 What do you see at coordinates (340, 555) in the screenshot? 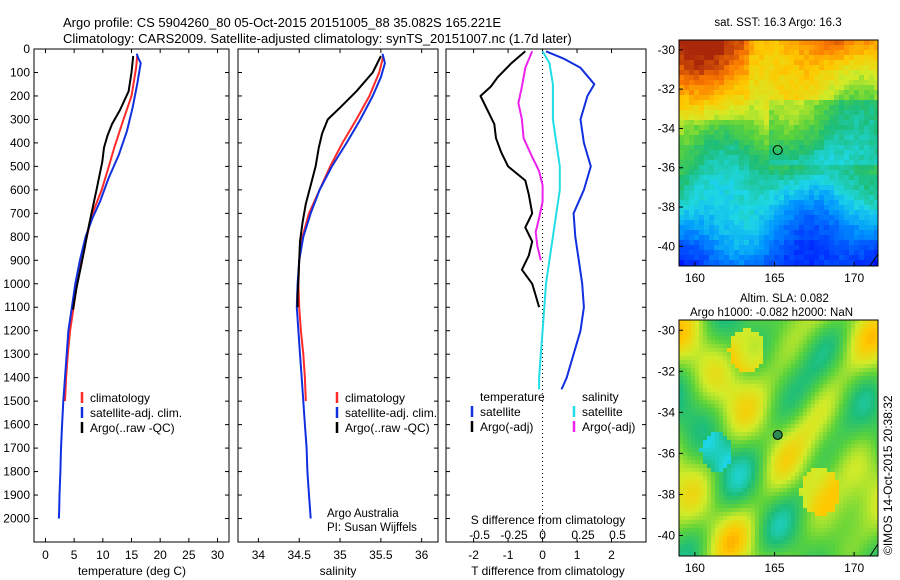
I see `x-tick-label: 35` at bounding box center [340, 555].